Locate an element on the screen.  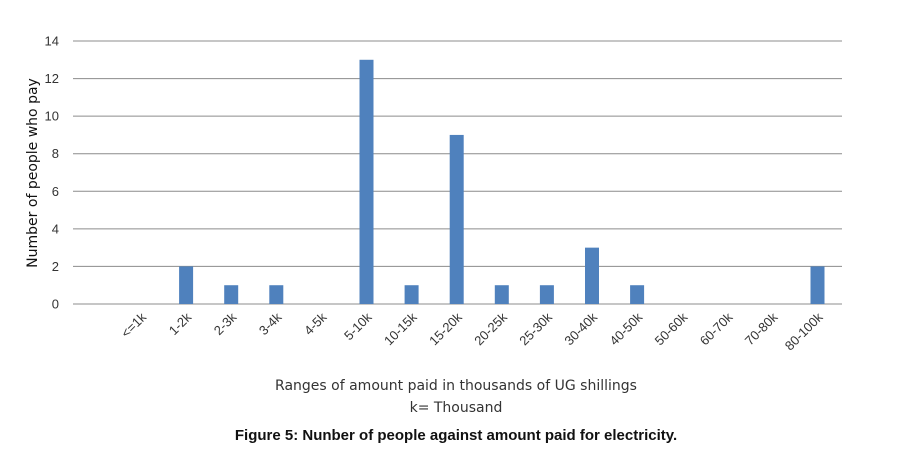
category-label: 40-50k is located at coordinates (626, 328).